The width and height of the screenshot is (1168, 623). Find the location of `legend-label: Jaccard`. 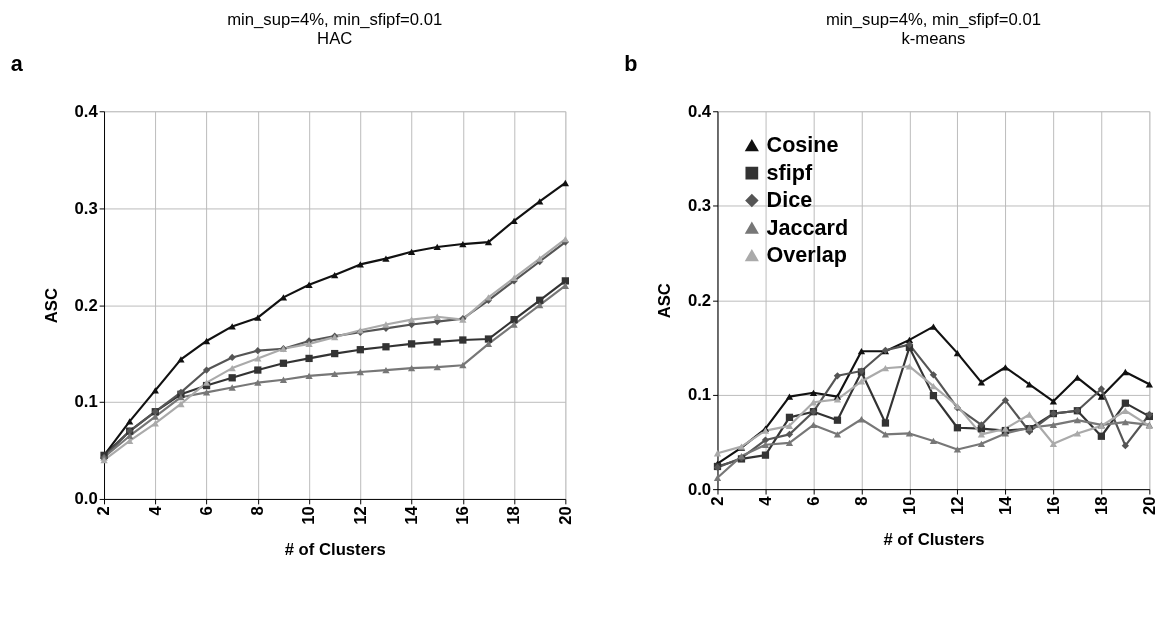

legend-label: Jaccard is located at coordinates (807, 227).